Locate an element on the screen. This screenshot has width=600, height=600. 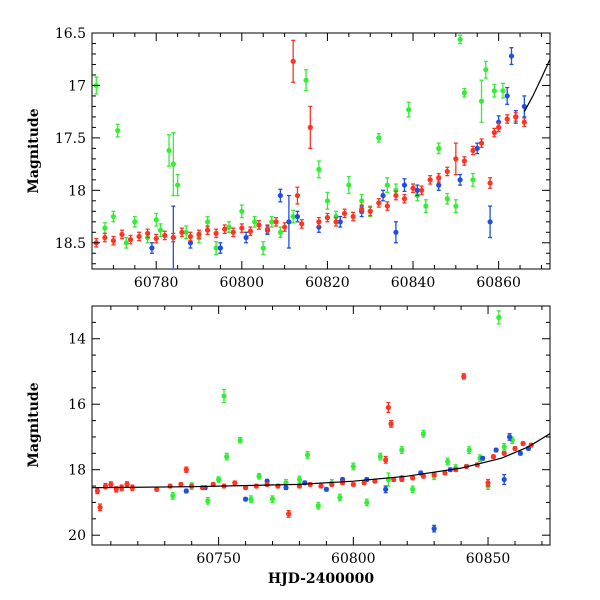
bottom-y-tick-label: 14 is located at coordinates (77, 340).